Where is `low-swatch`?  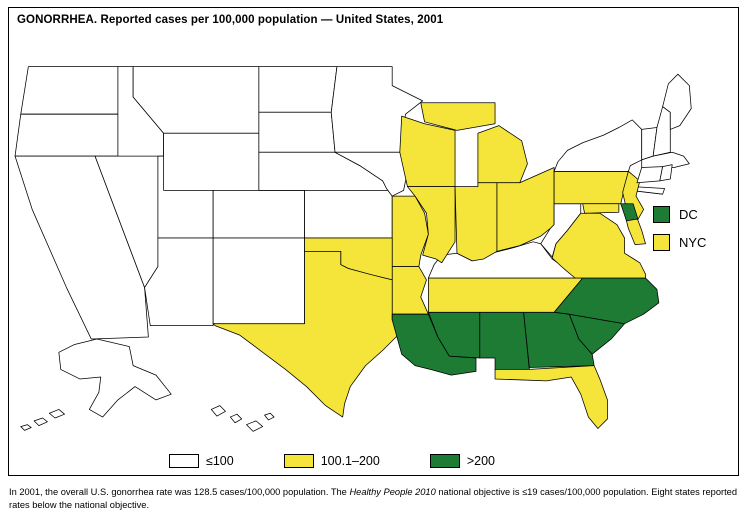
low-swatch is located at coordinates (184, 461).